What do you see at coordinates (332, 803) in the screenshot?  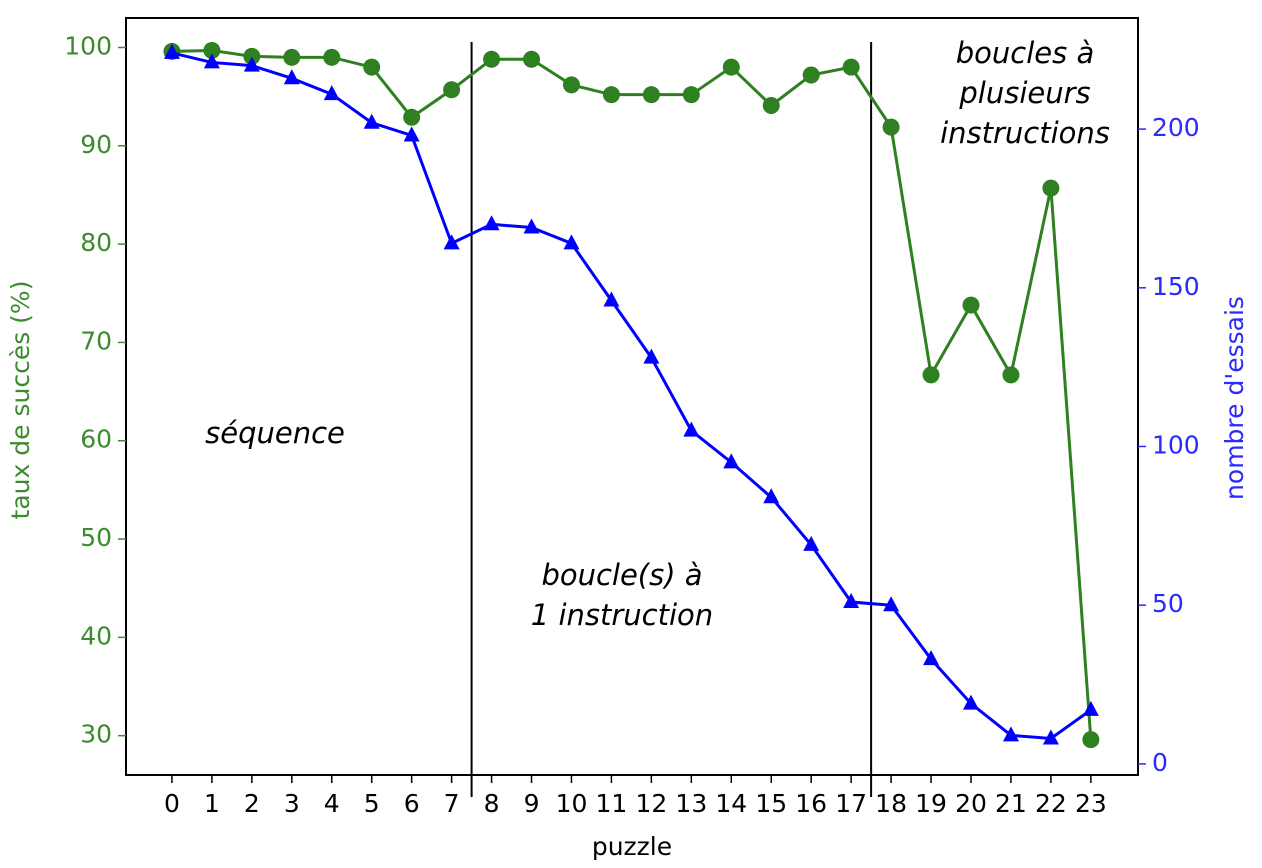 I see `x-tick-label: 4` at bounding box center [332, 803].